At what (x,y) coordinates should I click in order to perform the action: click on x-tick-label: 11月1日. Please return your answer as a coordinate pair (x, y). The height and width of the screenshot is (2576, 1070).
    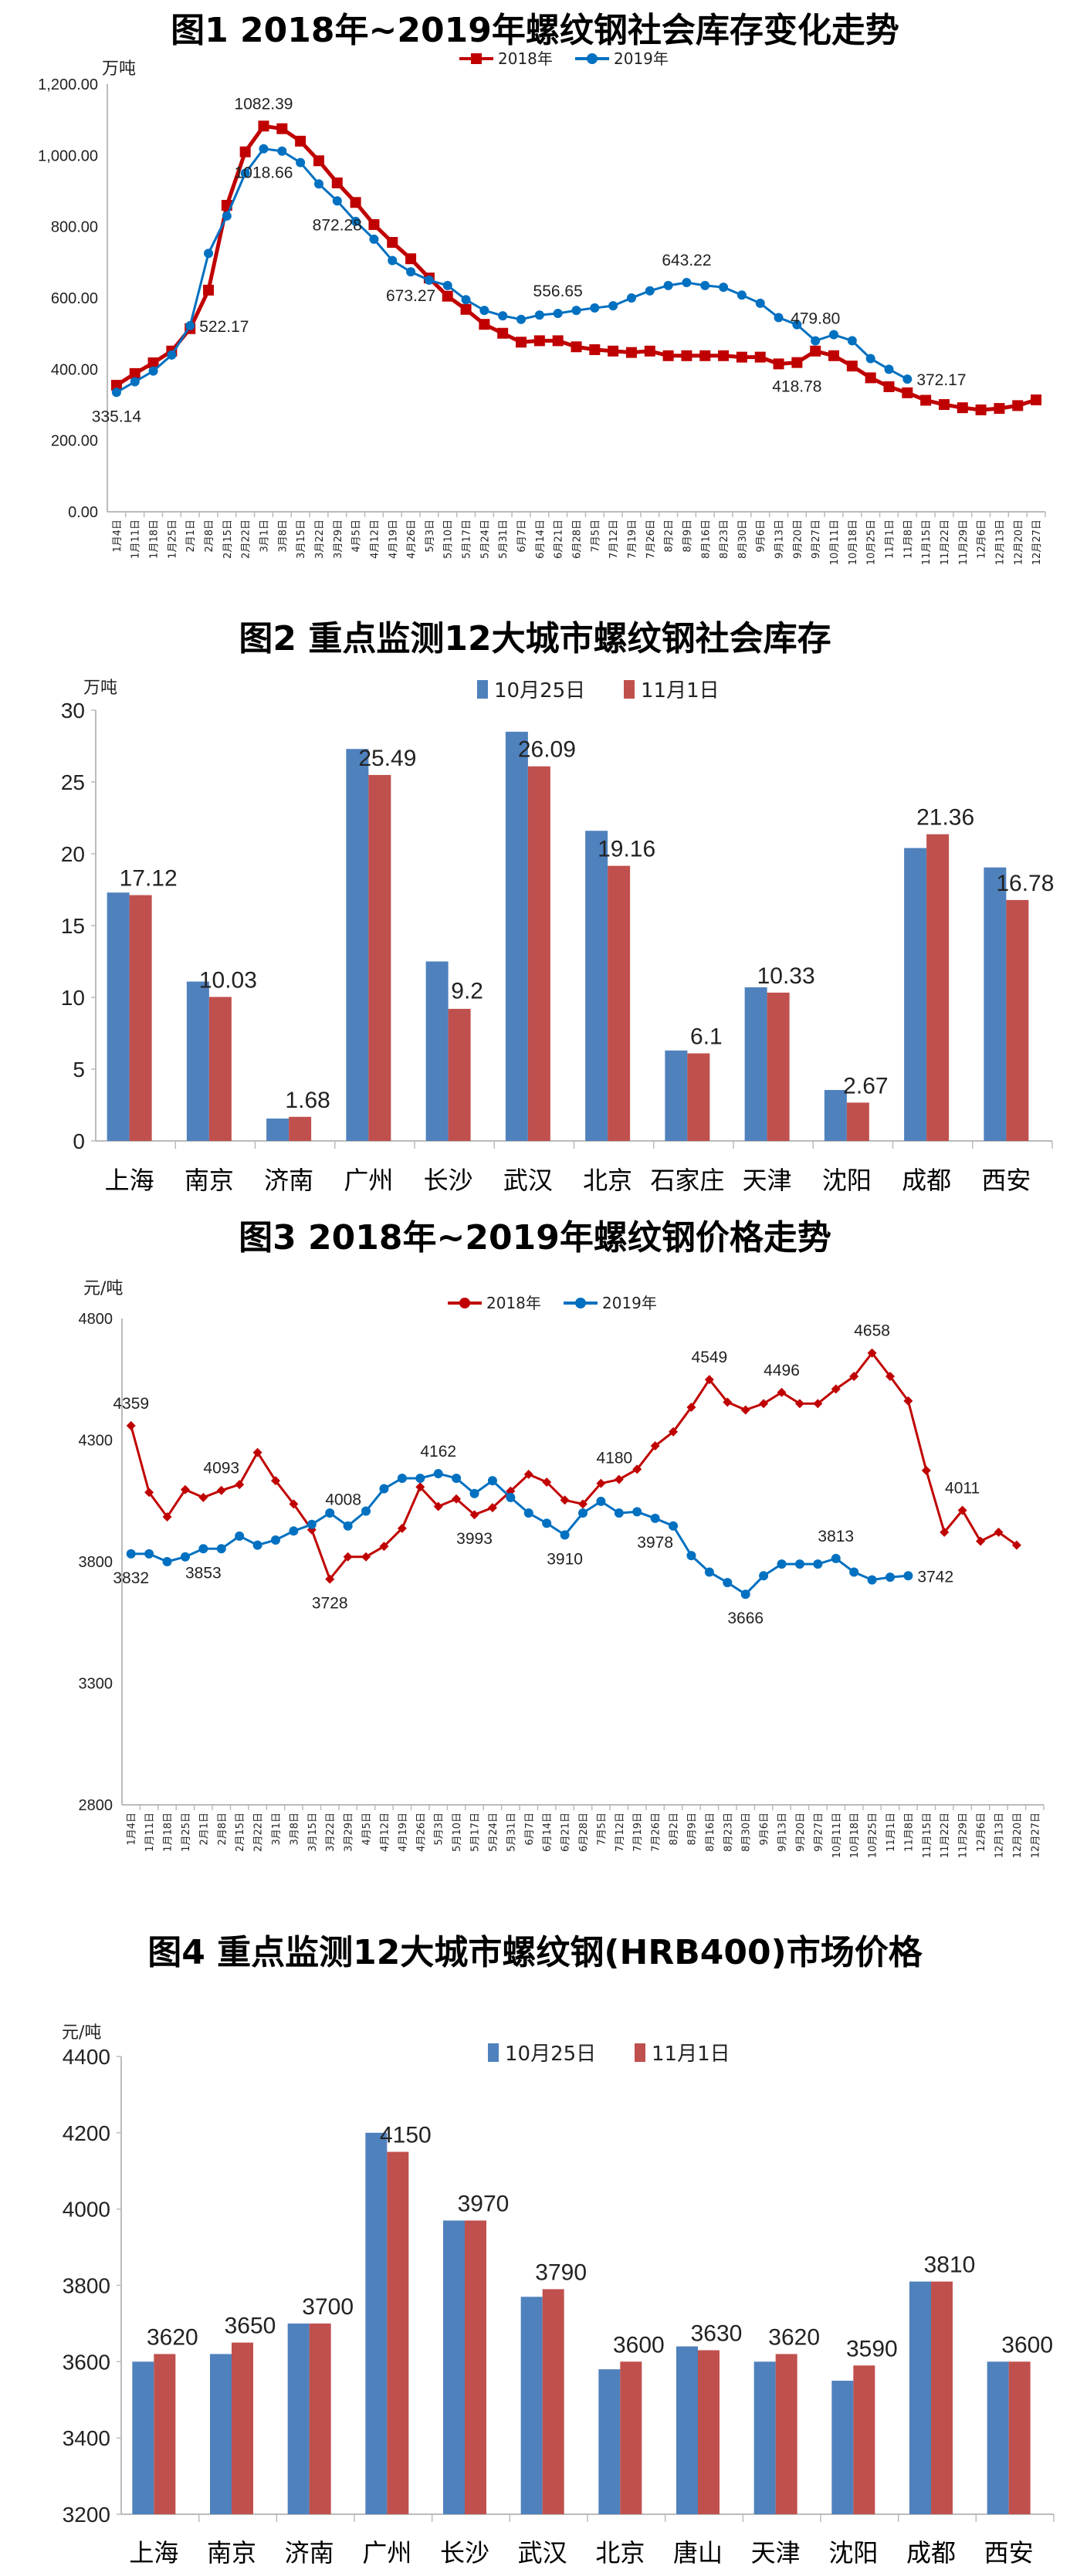
    Looking at the image, I should click on (891, 1832).